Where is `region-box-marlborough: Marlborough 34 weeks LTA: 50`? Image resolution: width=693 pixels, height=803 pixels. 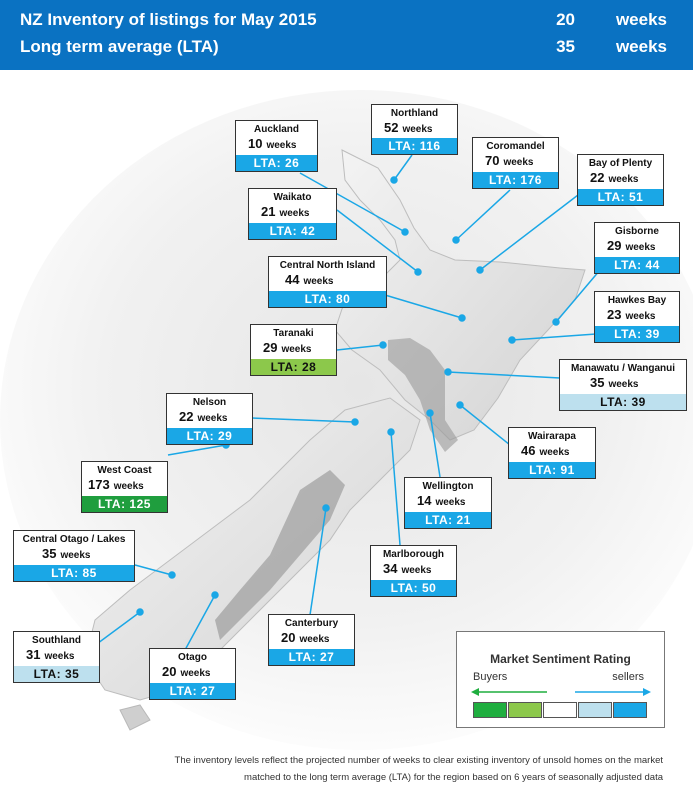 region-box-marlborough: Marlborough 34 weeks LTA: 50 is located at coordinates (413, 571).